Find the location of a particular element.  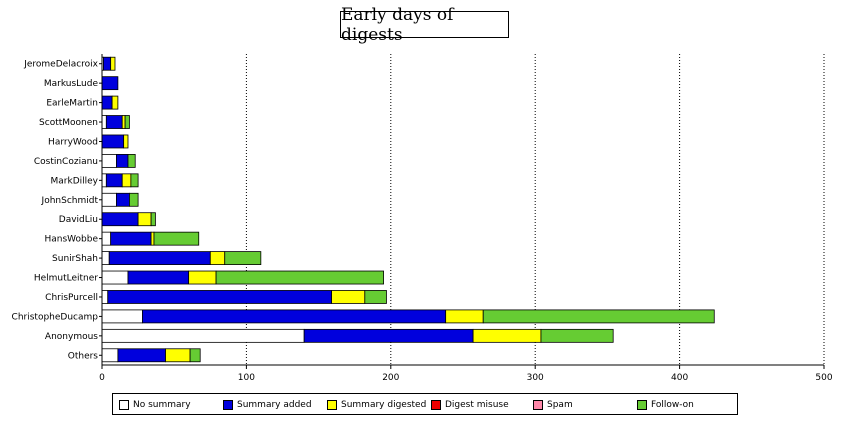

bar-Others-follow-on is located at coordinates (195, 355).